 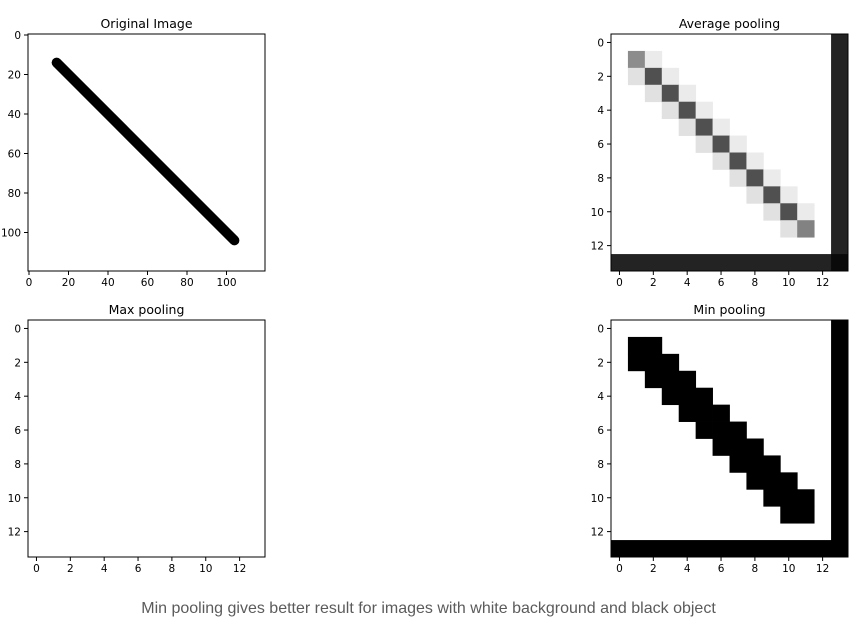 I want to click on x-tick-label: 20, so click(x=68, y=283).